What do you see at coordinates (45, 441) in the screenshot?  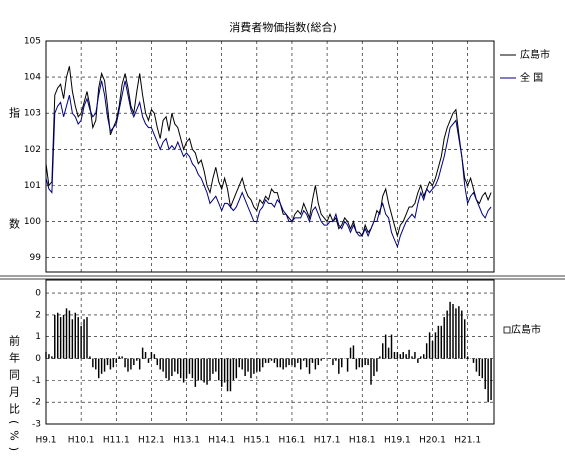 I see `x-tick-label: H9.1` at bounding box center [45, 441].